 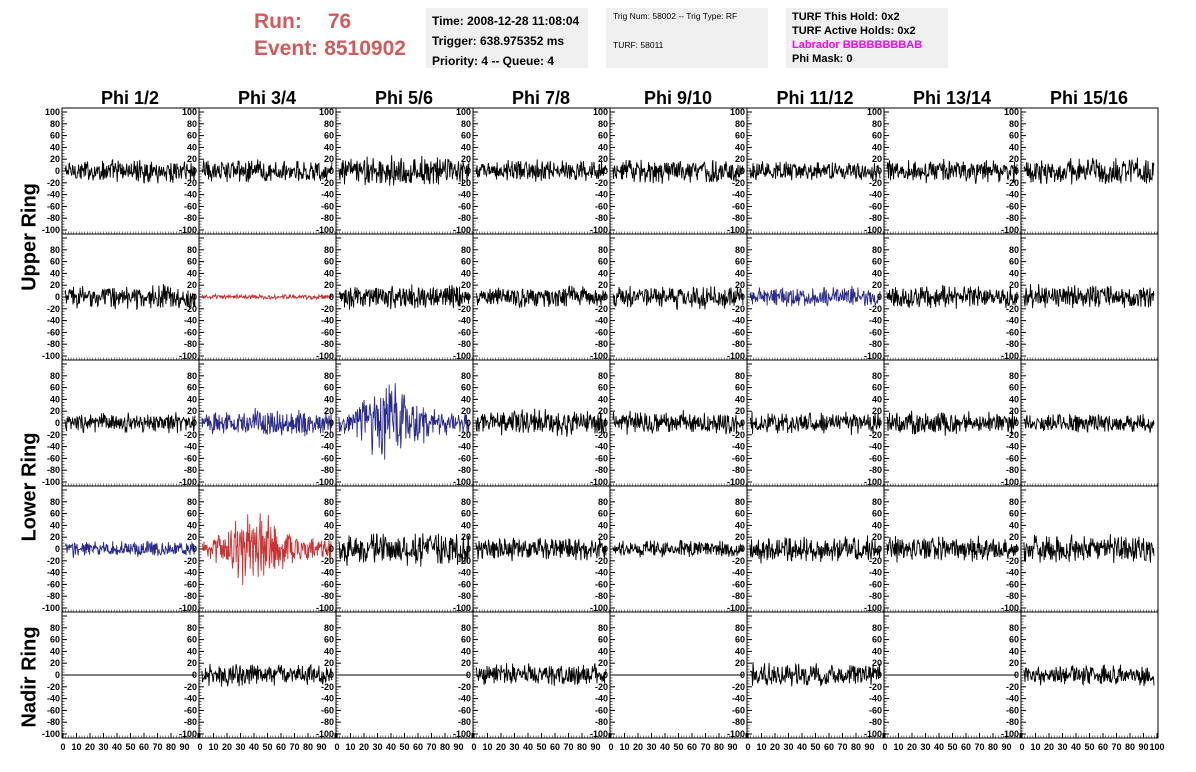 What do you see at coordinates (1076, 747) in the screenshot?
I see `x-tick-label: 40` at bounding box center [1076, 747].